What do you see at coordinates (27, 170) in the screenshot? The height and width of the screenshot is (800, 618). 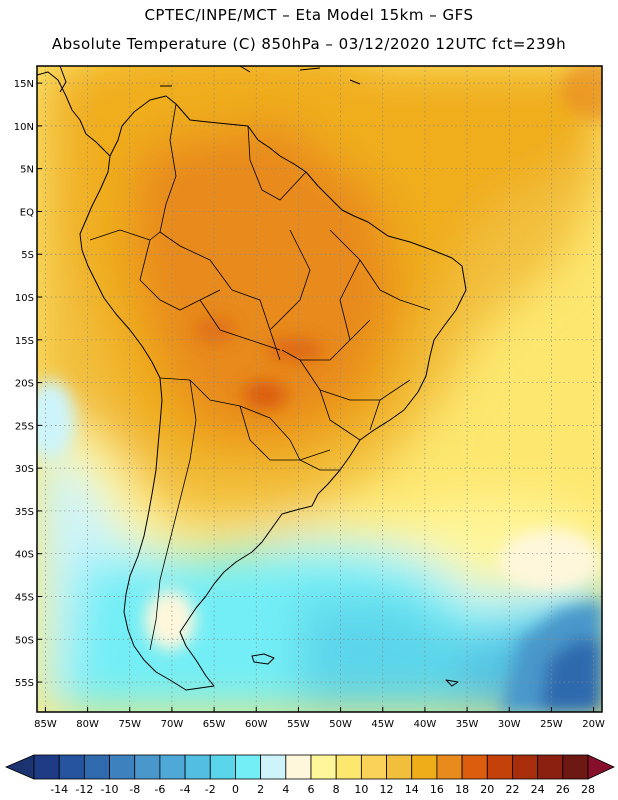 I see `lat-label: 5N` at bounding box center [27, 170].